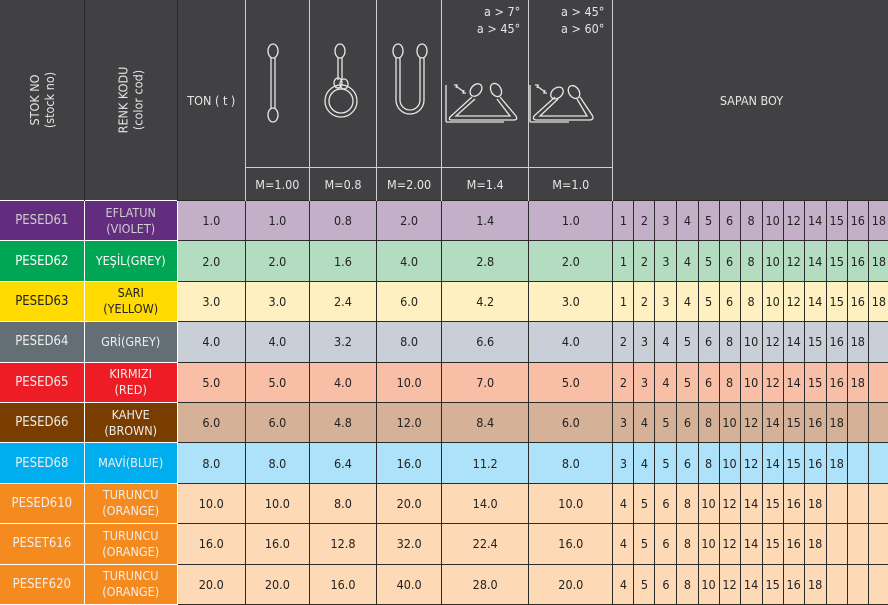  I want to click on length-value: 3, so click(623, 422).